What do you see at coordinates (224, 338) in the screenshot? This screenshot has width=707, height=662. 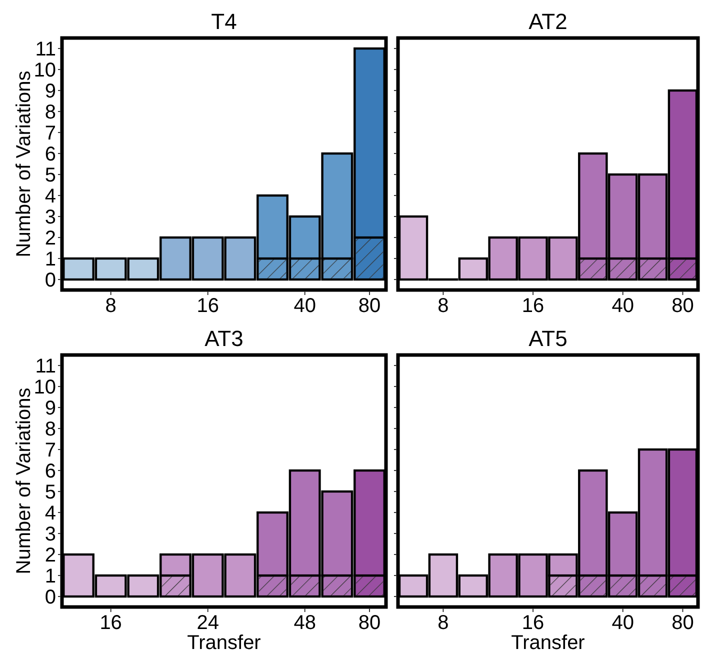 I see `chart-title: AT3` at bounding box center [224, 338].